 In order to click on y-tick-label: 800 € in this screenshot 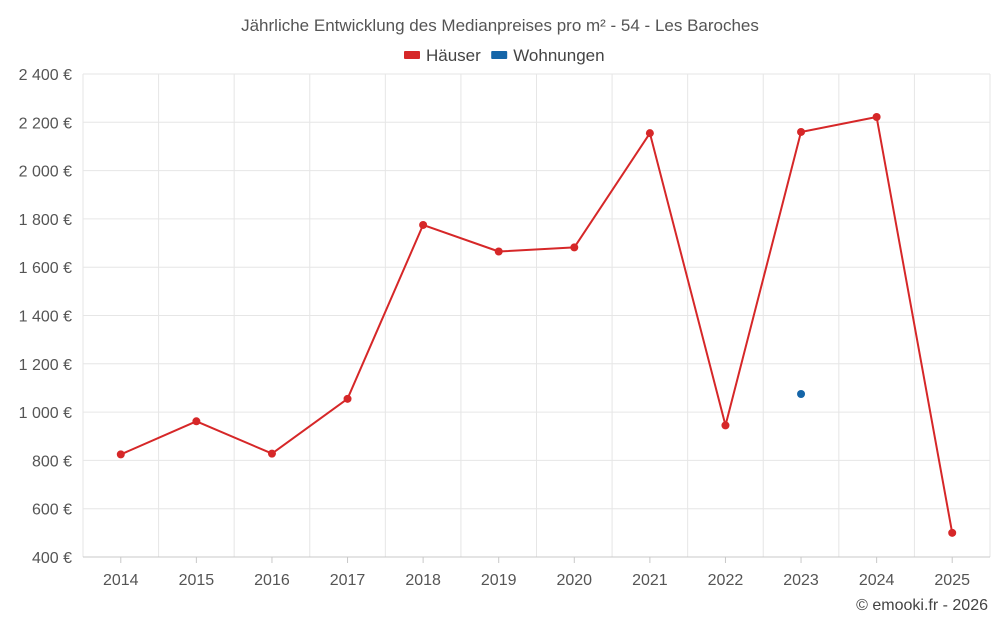, I will do `click(52, 461)`.